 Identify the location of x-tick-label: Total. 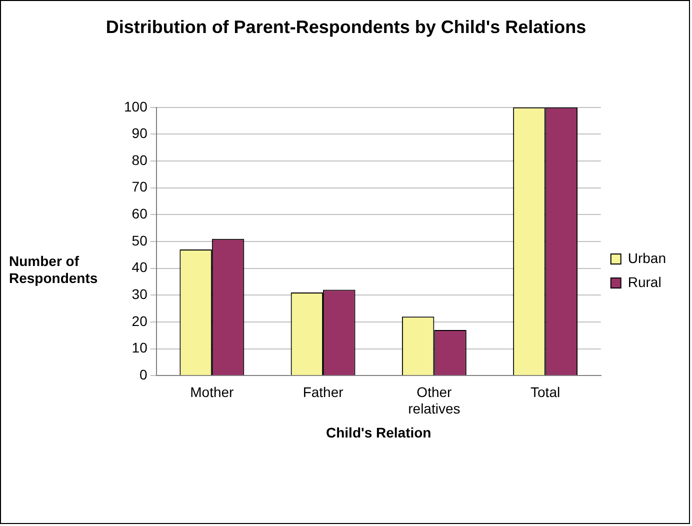
(545, 392).